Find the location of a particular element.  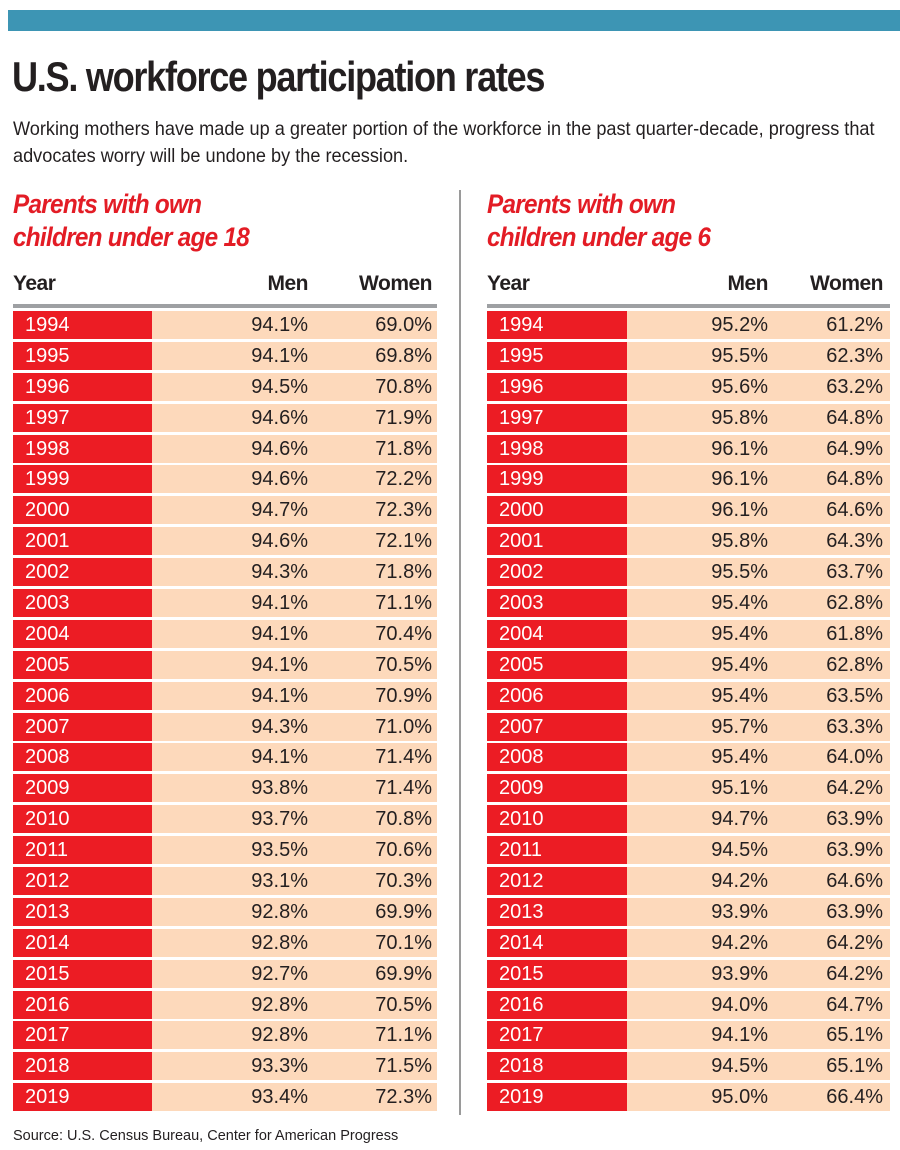

table-row: 1994 95.2% 61.2% is located at coordinates (688, 325).